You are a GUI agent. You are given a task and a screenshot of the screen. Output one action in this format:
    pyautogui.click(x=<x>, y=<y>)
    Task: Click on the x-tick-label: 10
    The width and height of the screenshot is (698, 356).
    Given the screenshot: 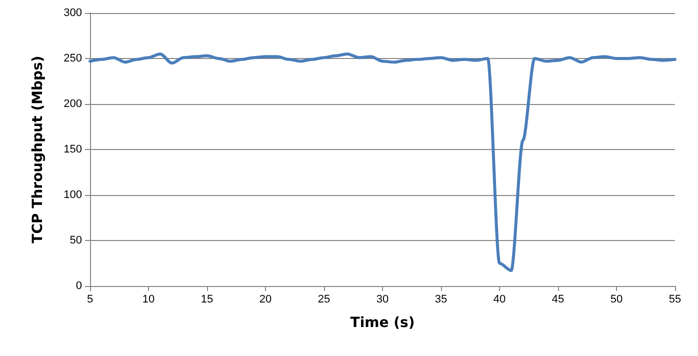 What is the action you would take?
    pyautogui.click(x=148, y=300)
    